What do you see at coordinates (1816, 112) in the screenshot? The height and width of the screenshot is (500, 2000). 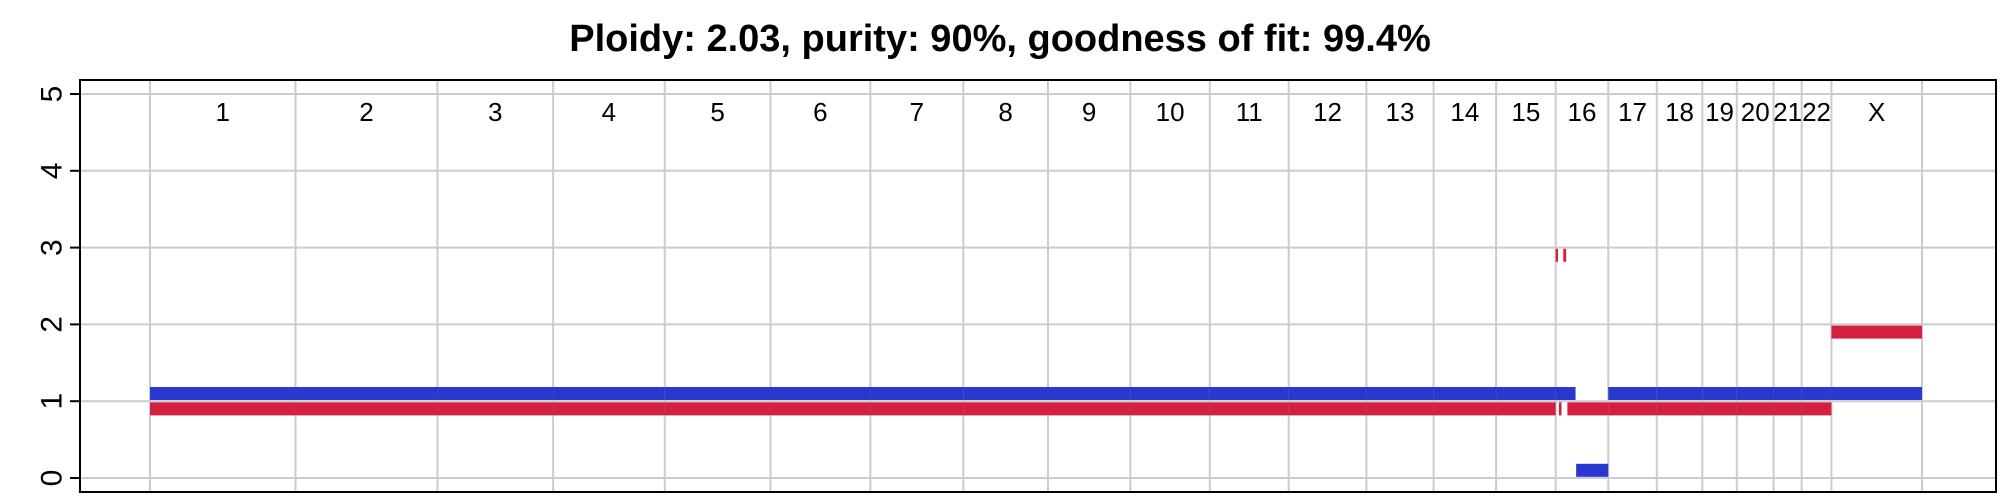 I see `chromosome-label: 22` at bounding box center [1816, 112].